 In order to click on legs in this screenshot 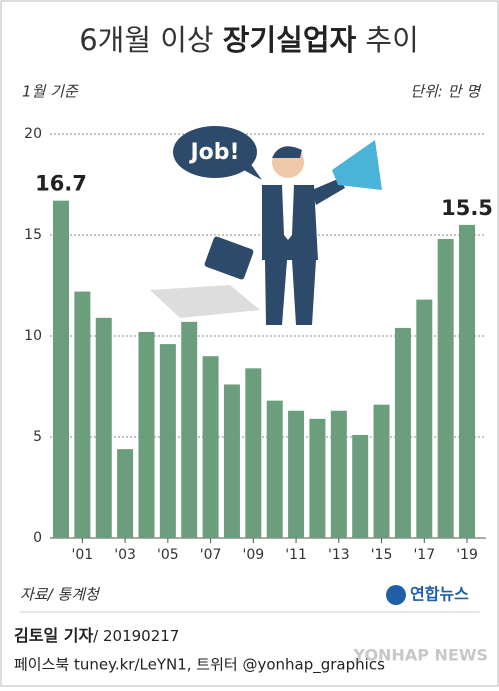, I will do `click(290, 292)`.